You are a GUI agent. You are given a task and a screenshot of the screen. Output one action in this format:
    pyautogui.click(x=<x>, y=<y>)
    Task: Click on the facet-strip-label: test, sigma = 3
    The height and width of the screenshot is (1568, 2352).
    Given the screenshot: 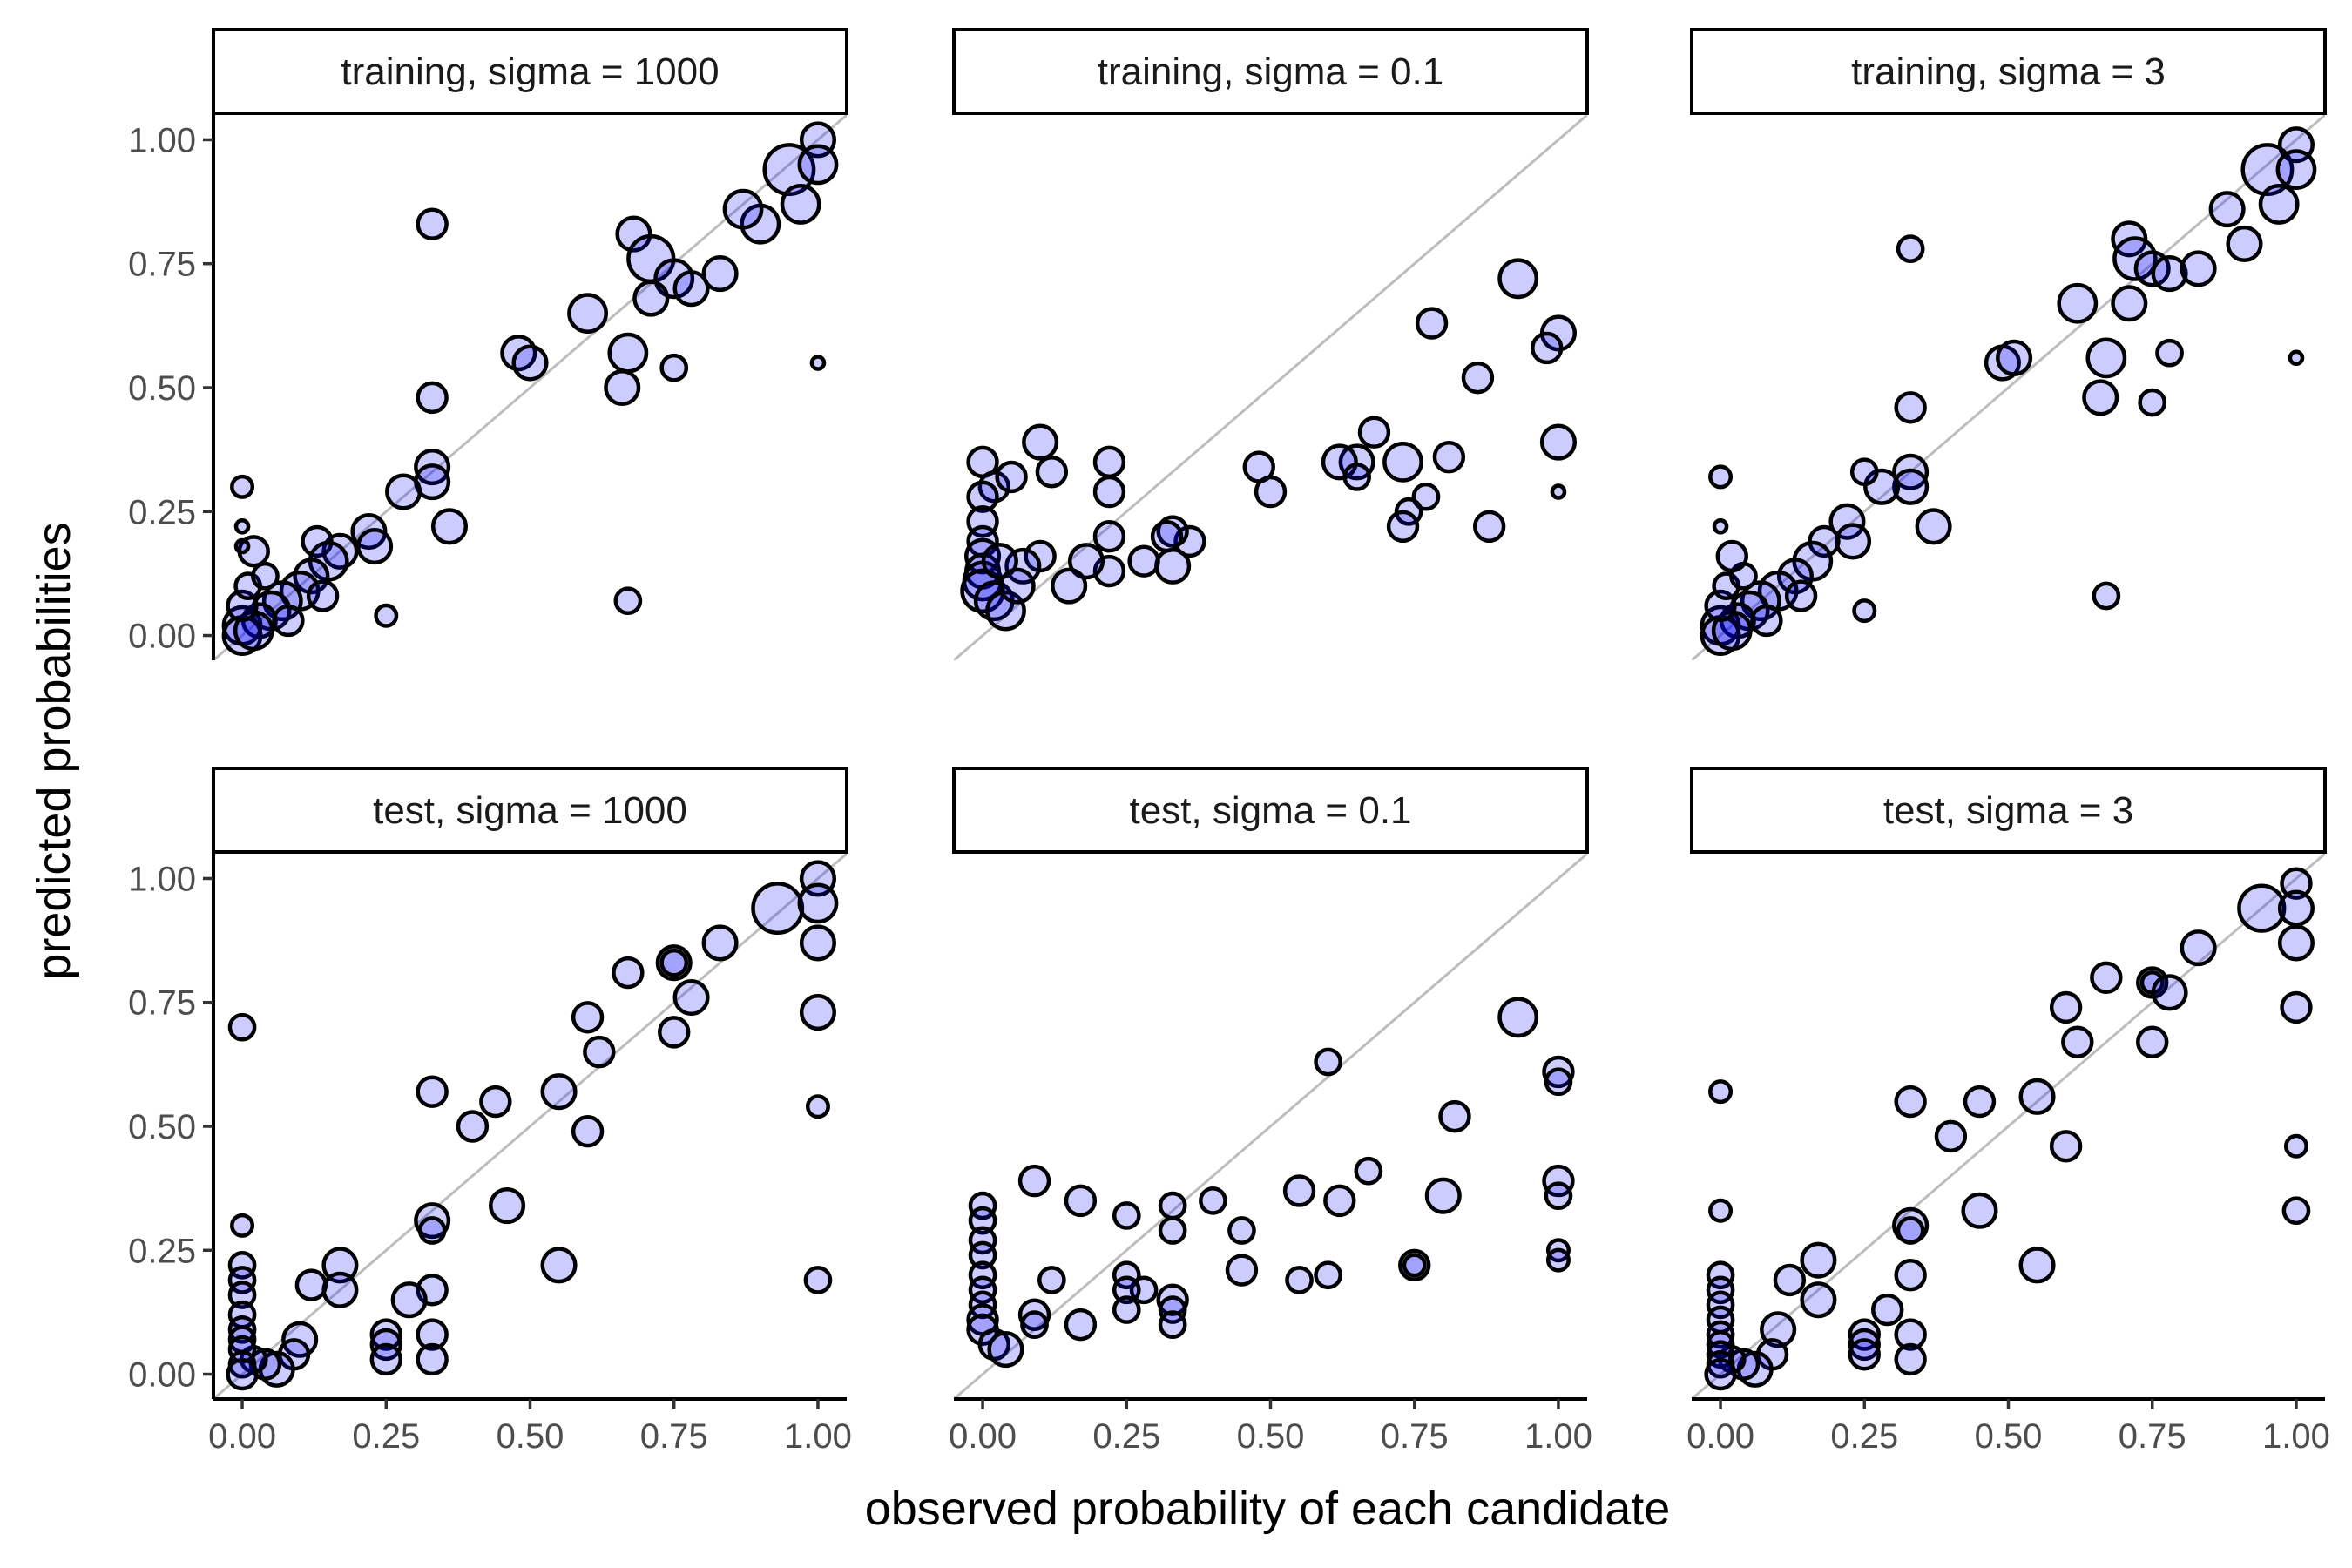 What is the action you would take?
    pyautogui.click(x=2008, y=810)
    